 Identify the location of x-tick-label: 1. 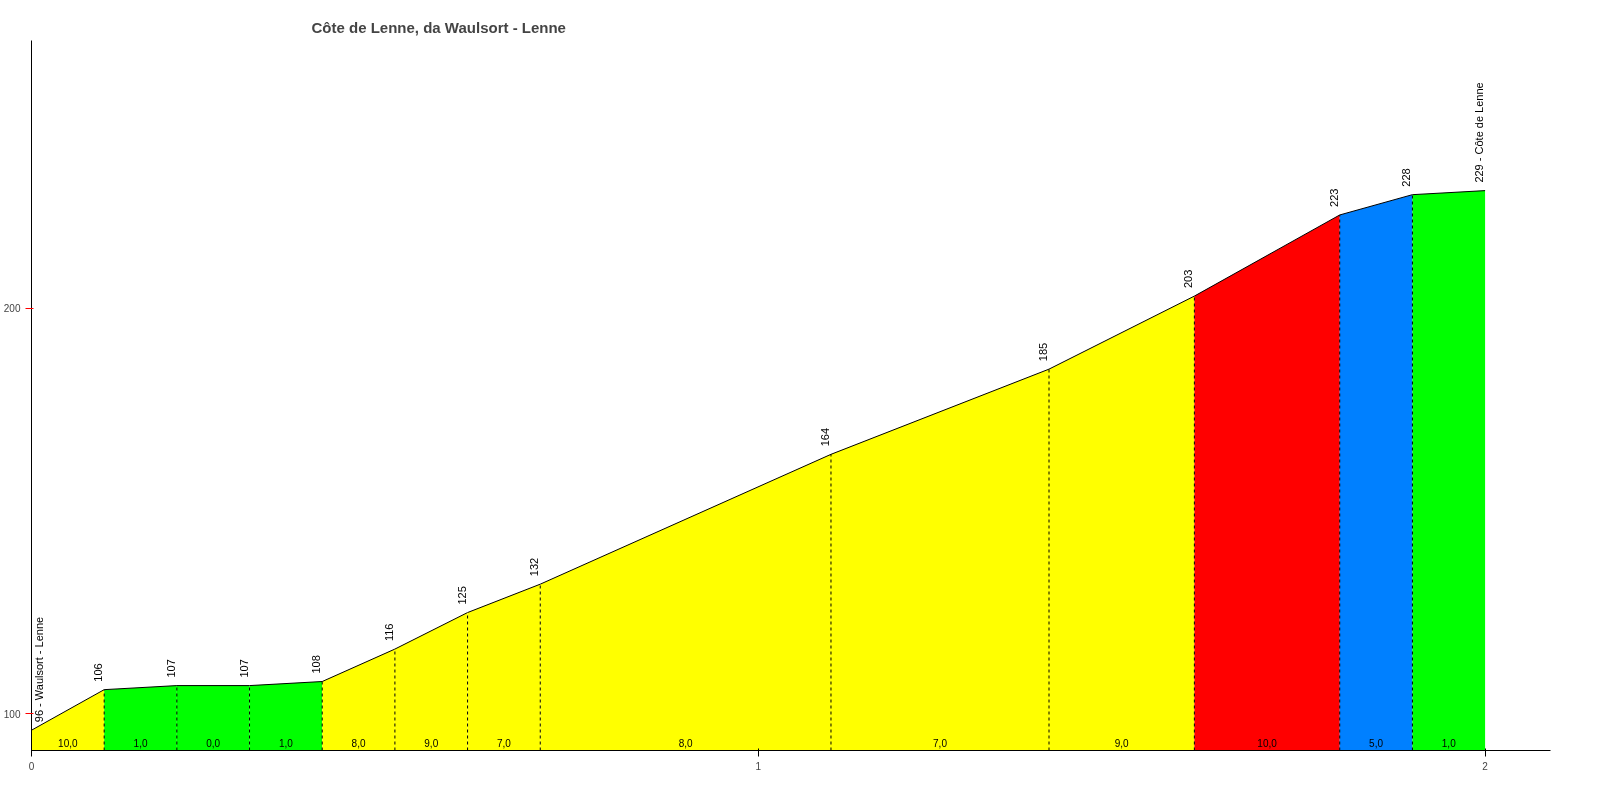
(758, 766).